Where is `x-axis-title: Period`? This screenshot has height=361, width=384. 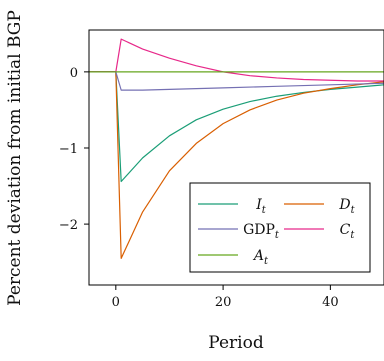
x-axis-title: Period is located at coordinates (236, 343).